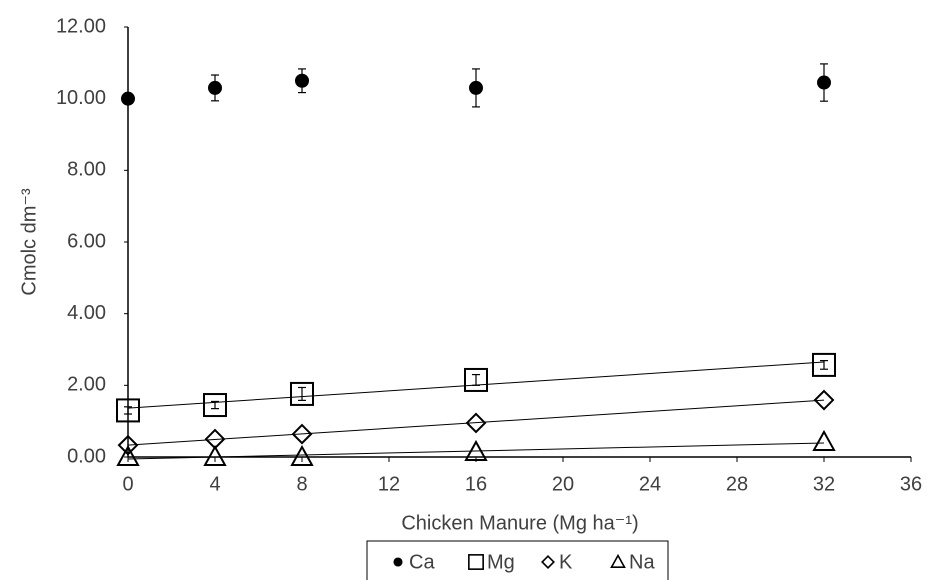 This screenshot has width=927, height=580. What do you see at coordinates (911, 484) in the screenshot?
I see `x-tick-label: 36` at bounding box center [911, 484].